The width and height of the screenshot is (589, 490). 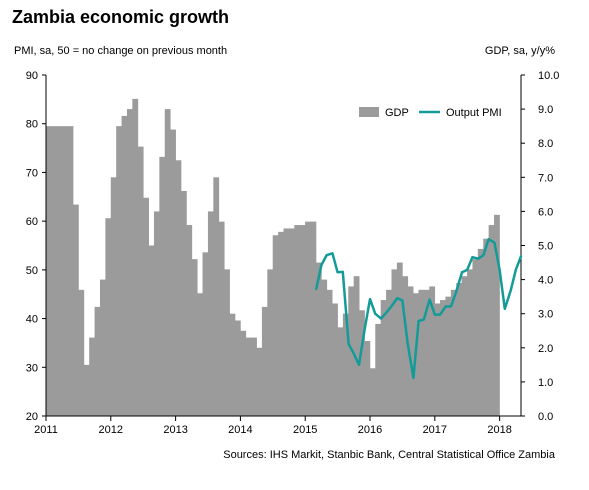 I want to click on legend: GDP Output PMI, so click(x=430, y=113).